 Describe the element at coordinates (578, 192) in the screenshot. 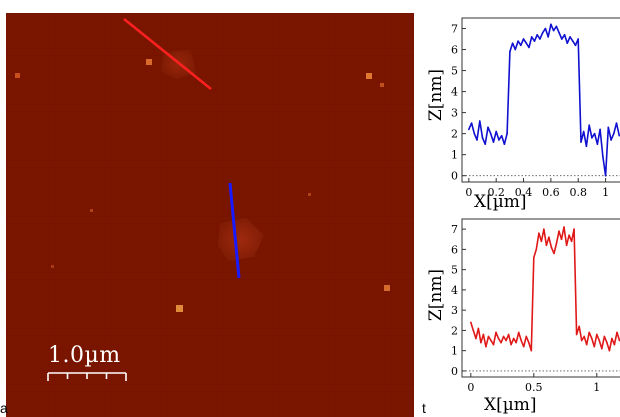

I see `blue-chart-xtick-label: 0.8` at that location.